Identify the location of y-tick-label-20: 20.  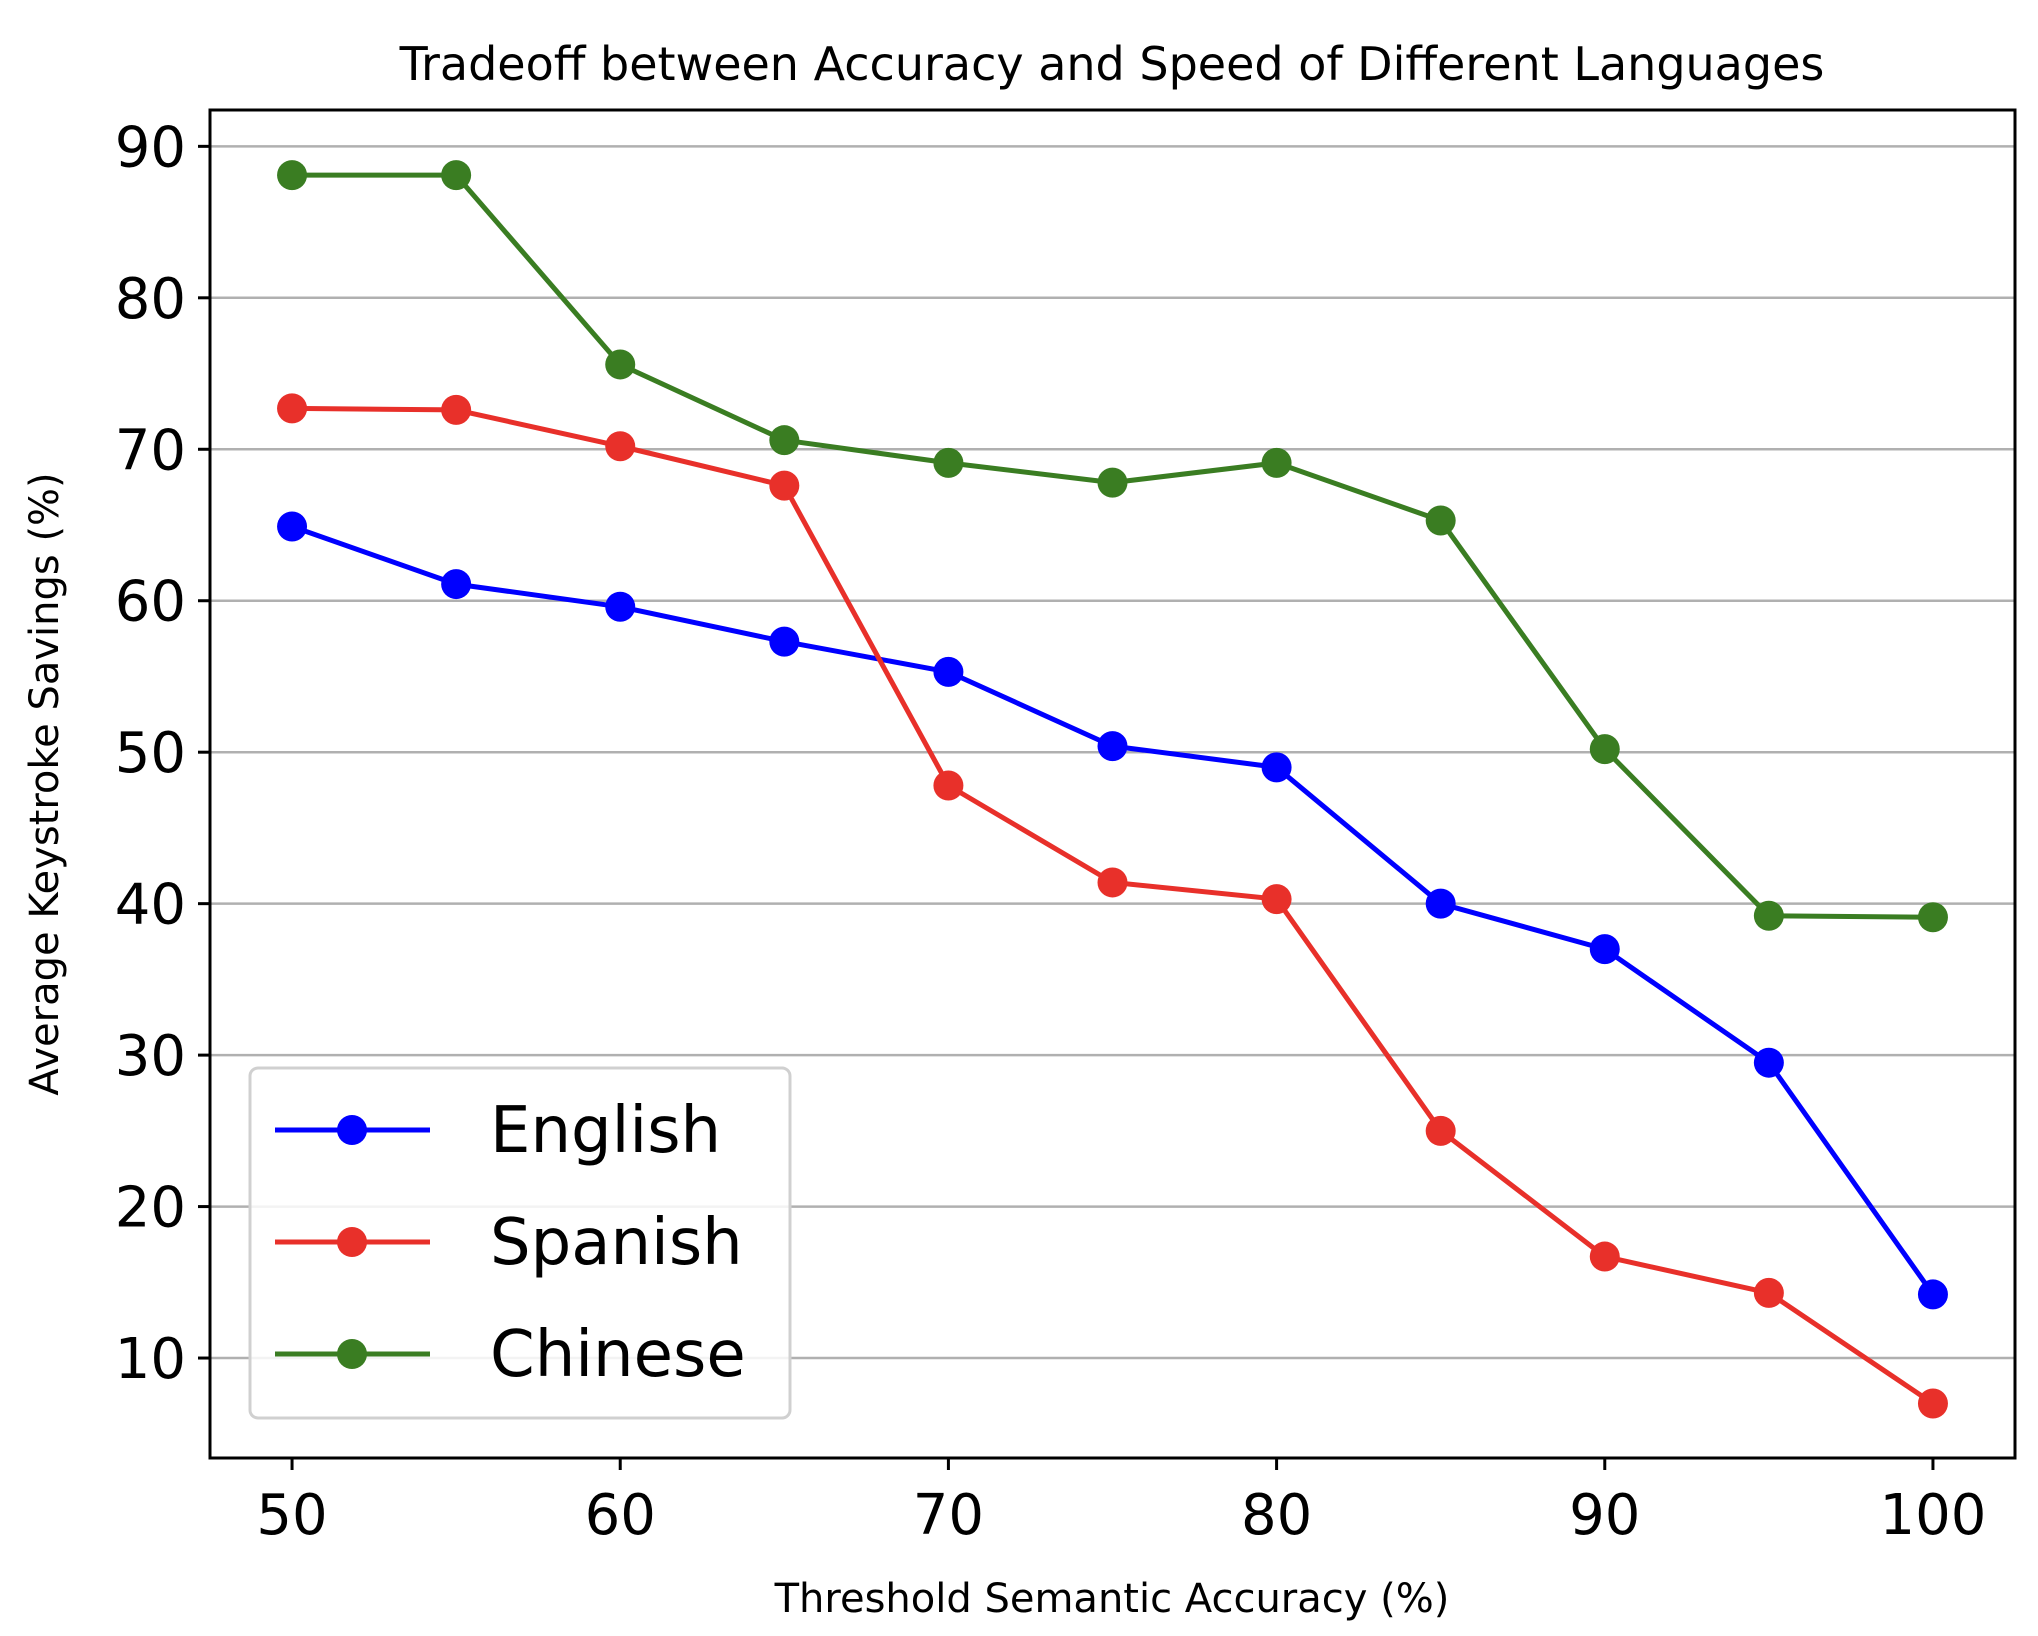
(150, 1208).